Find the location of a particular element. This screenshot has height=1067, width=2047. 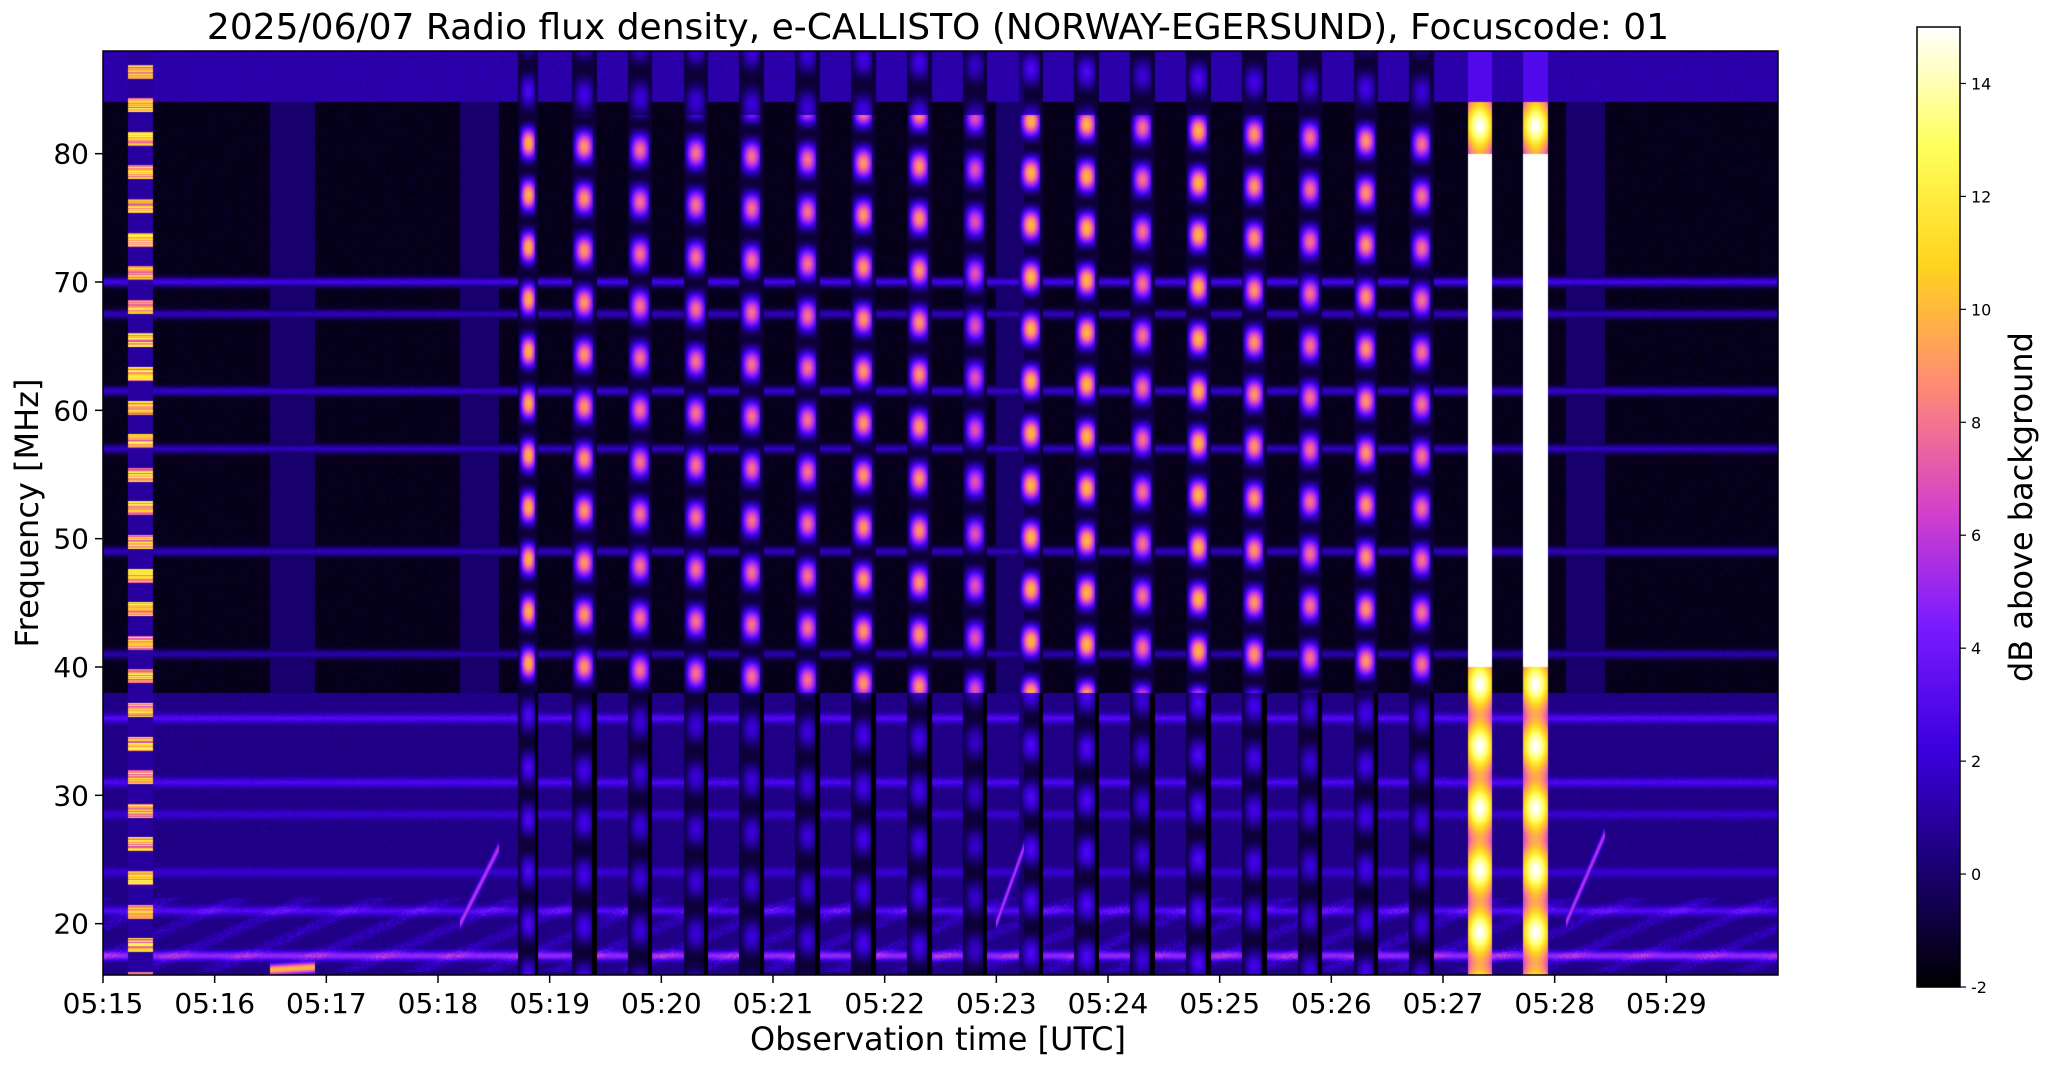

x-tick-label: 05:24 is located at coordinates (1108, 1003).